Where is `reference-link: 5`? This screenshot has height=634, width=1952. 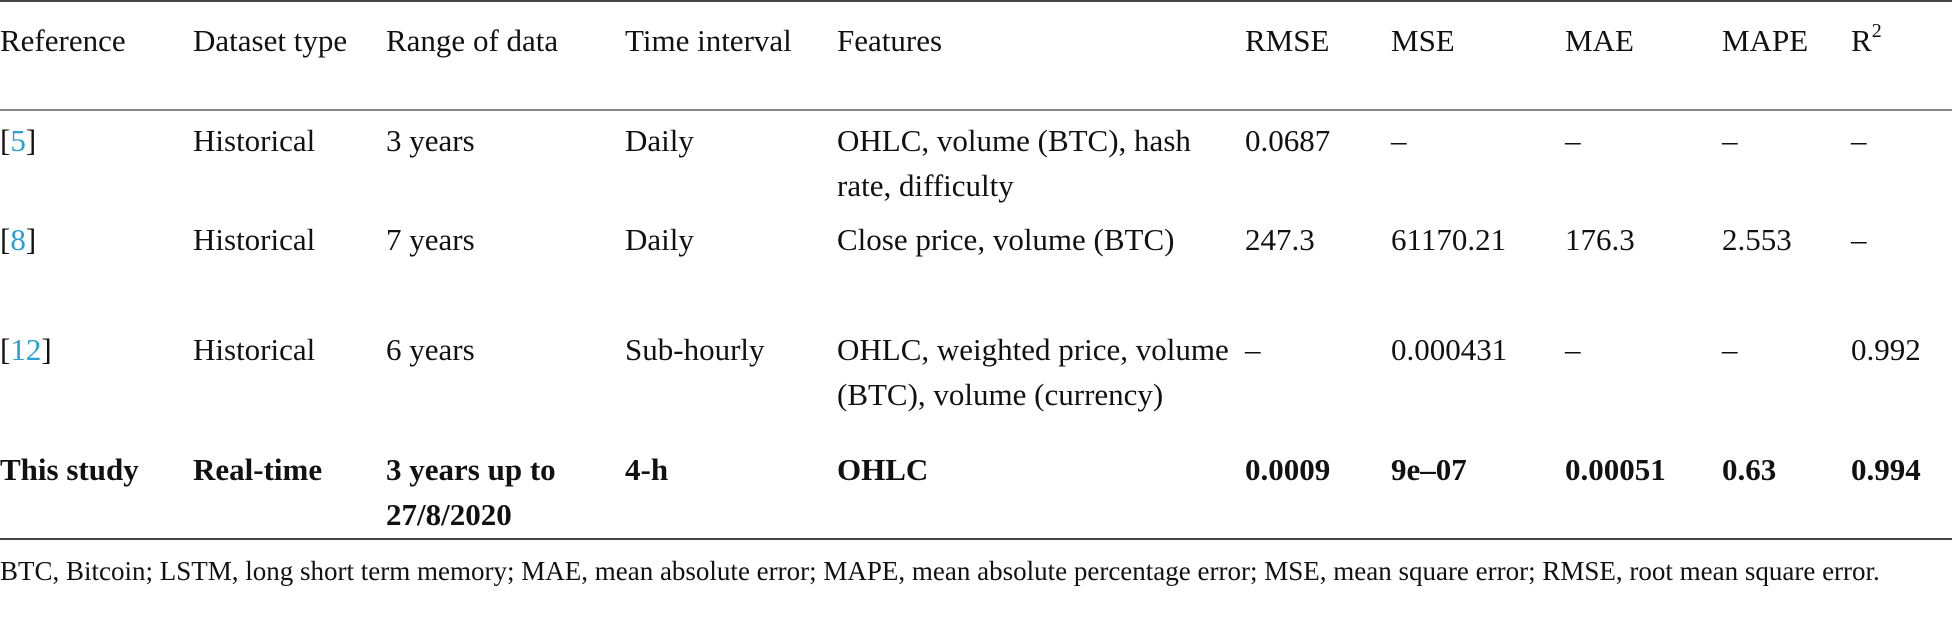
reference-link: 5 is located at coordinates (18, 140).